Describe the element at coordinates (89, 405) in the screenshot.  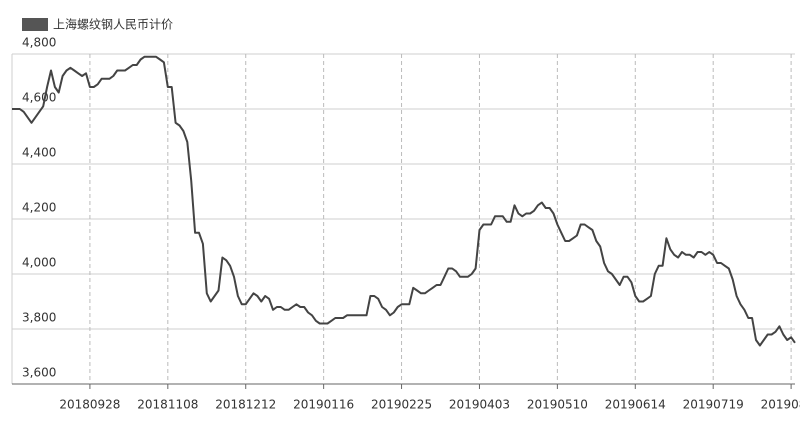
I see `x-tick-label: 20180928` at that location.